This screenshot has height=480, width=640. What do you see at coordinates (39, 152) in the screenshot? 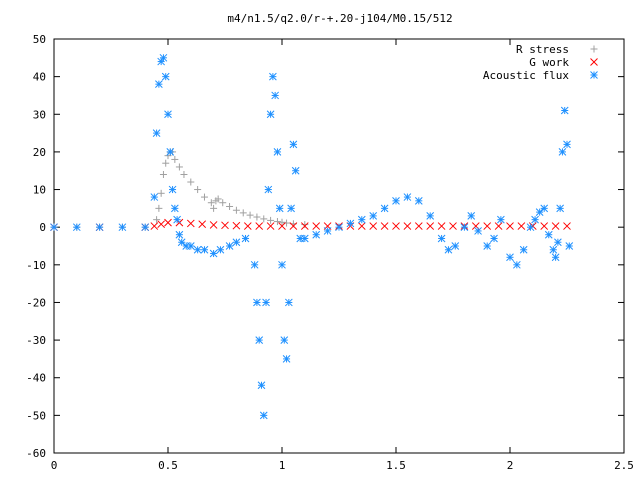
I see `y-tick-label: 20` at bounding box center [39, 152].